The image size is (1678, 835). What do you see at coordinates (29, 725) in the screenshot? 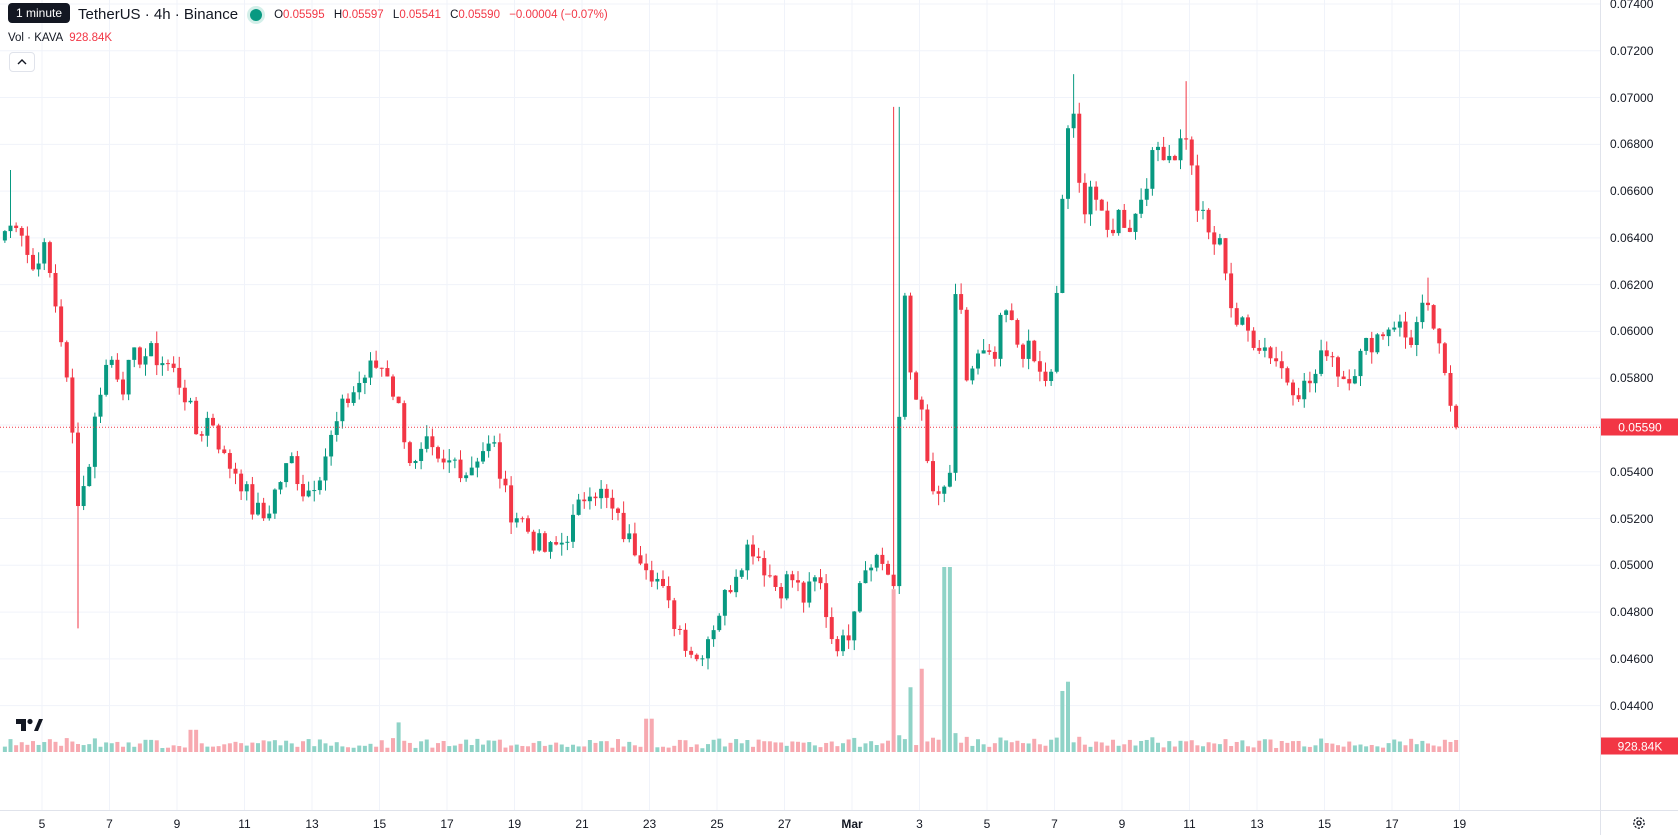
I see `tradingview-logo-icon` at bounding box center [29, 725].